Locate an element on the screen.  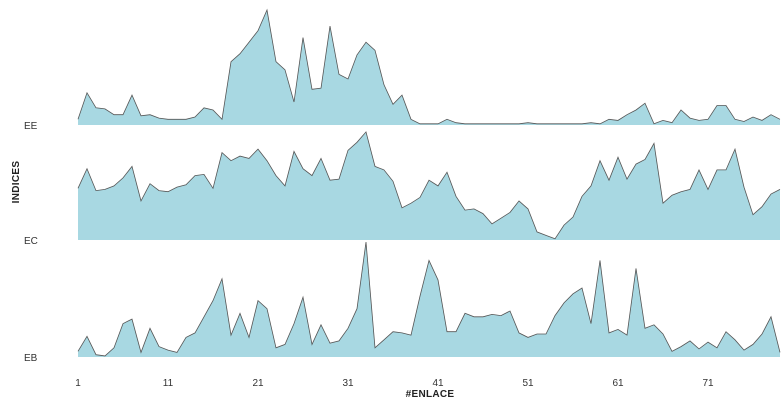
ridge-label-ec: EC is located at coordinates (31, 241).